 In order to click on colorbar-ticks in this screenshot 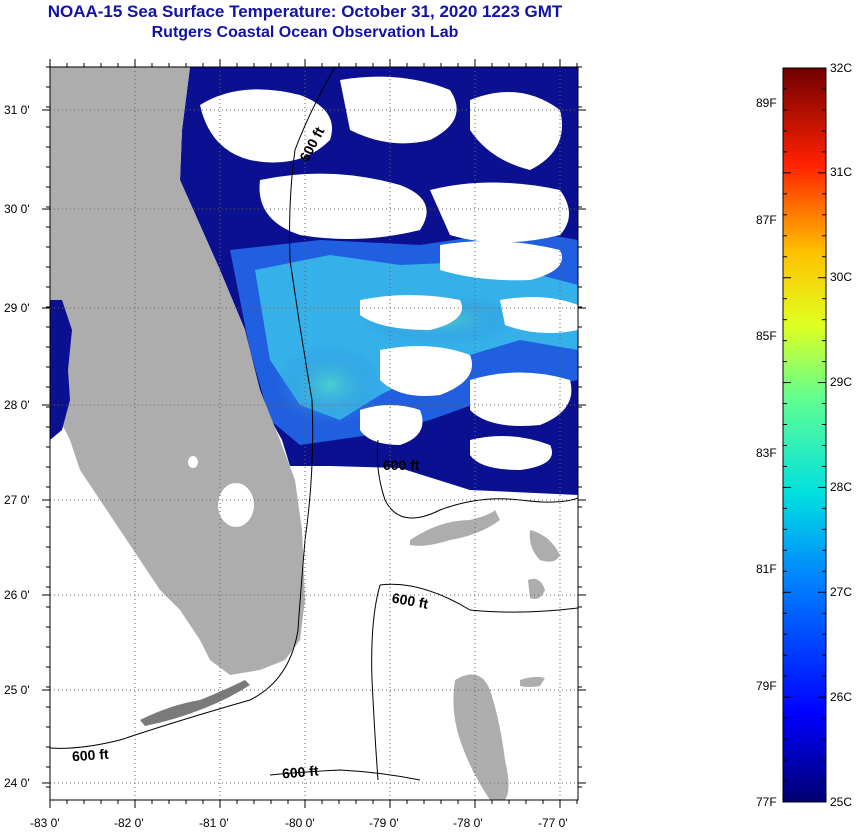, I will do `click(804, 435)`.